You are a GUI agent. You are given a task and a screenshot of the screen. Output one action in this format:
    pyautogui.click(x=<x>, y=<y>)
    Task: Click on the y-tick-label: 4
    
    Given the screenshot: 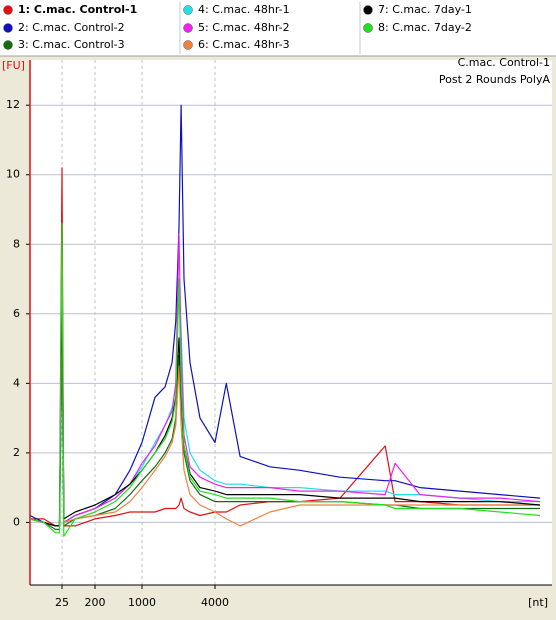 What is the action you would take?
    pyautogui.click(x=16, y=382)
    